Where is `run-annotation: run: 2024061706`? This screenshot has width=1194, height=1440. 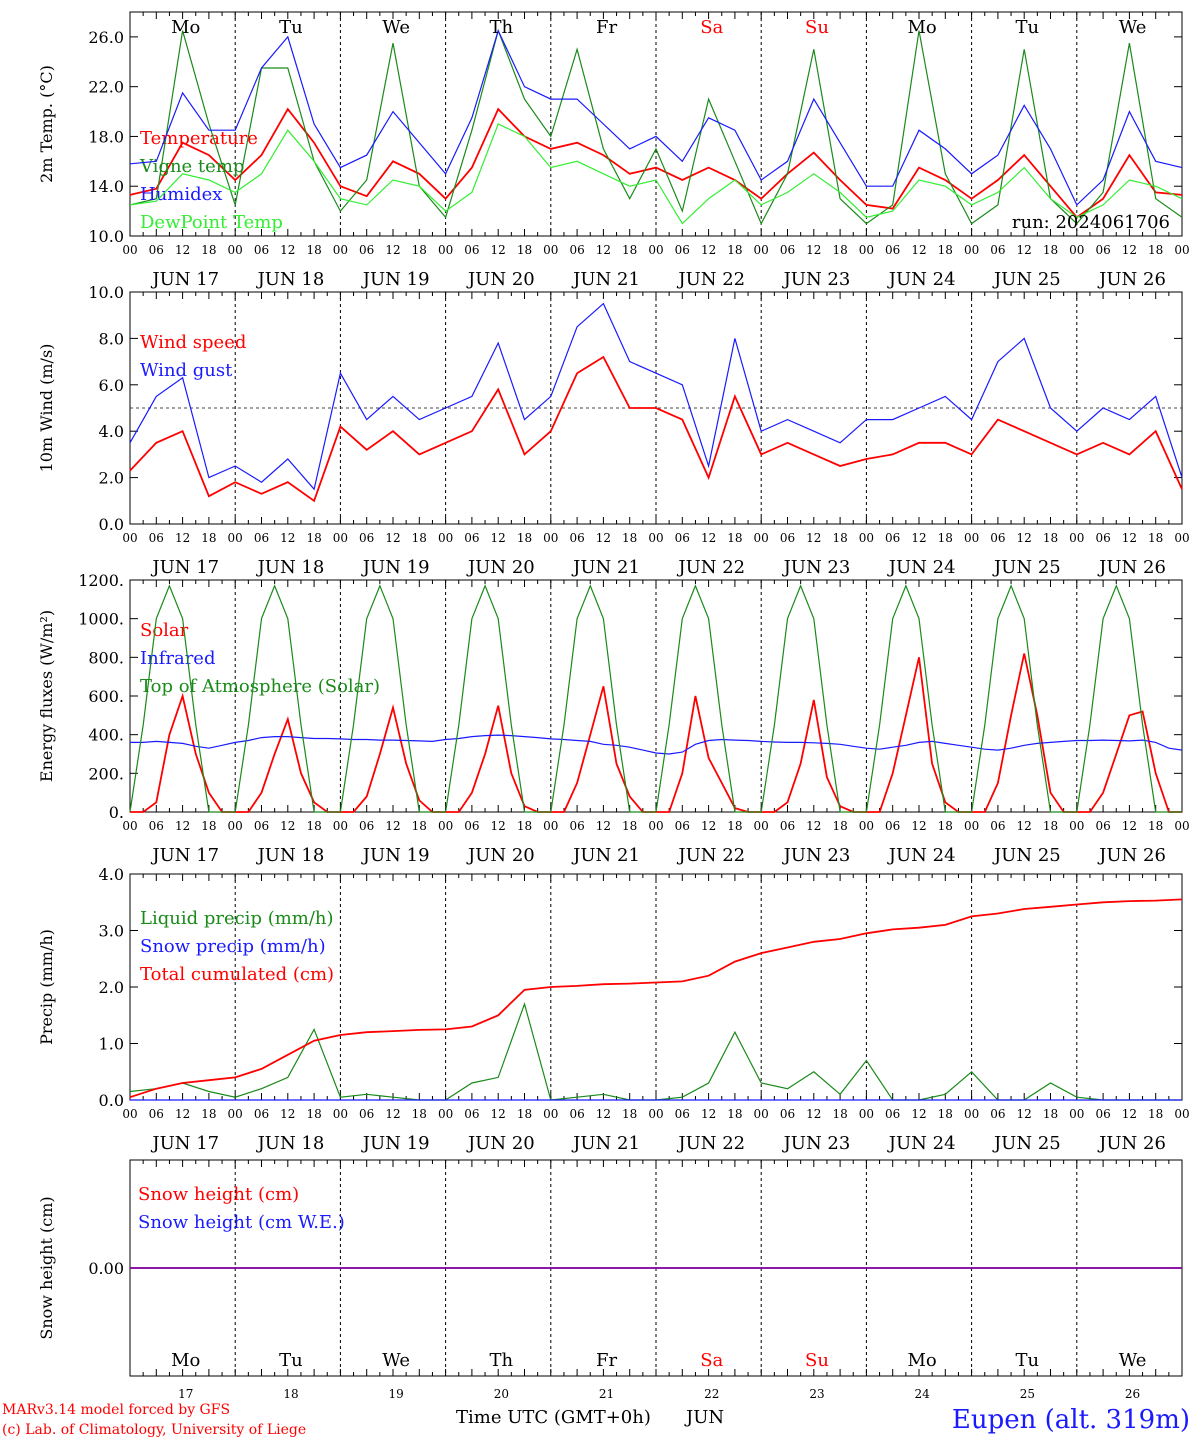
run-annotation: run: 2024061706 is located at coordinates (1091, 222).